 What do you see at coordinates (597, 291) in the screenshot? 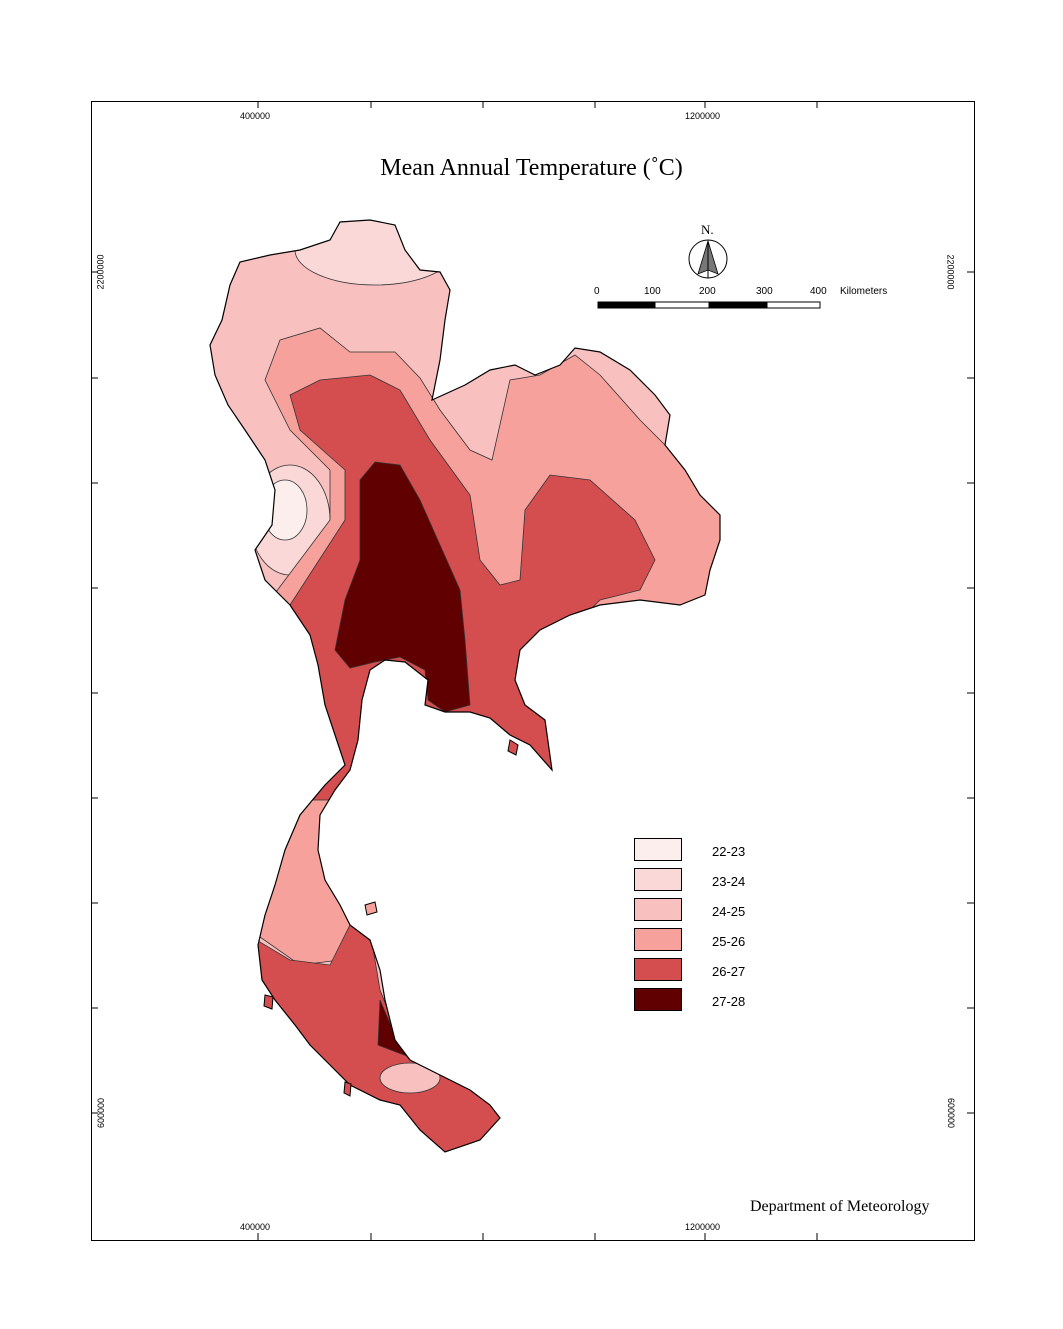
I see `scale-tick: 0` at bounding box center [597, 291].